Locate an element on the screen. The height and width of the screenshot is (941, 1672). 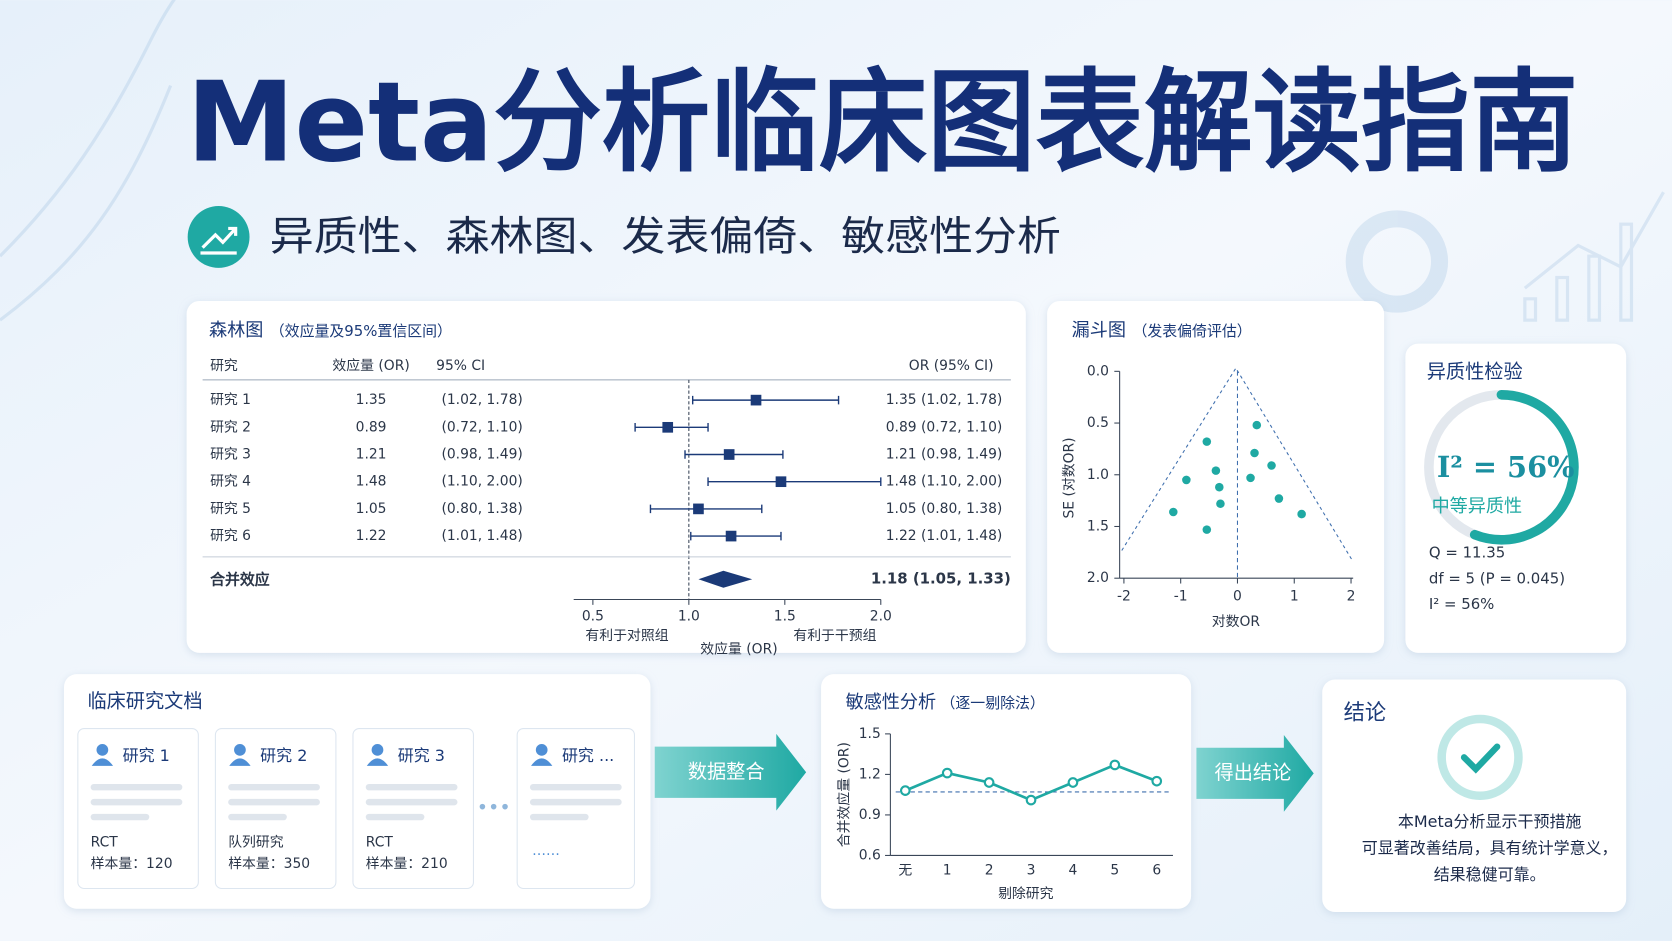
heterogeneity-title: 异质性检验 is located at coordinates (1475, 371).